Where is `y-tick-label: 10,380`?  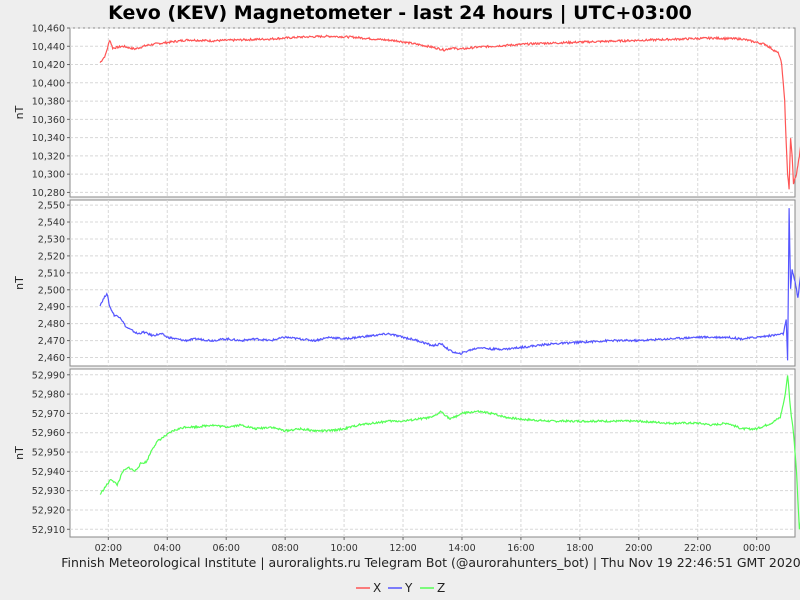 y-tick-label: 10,380 is located at coordinates (48, 102).